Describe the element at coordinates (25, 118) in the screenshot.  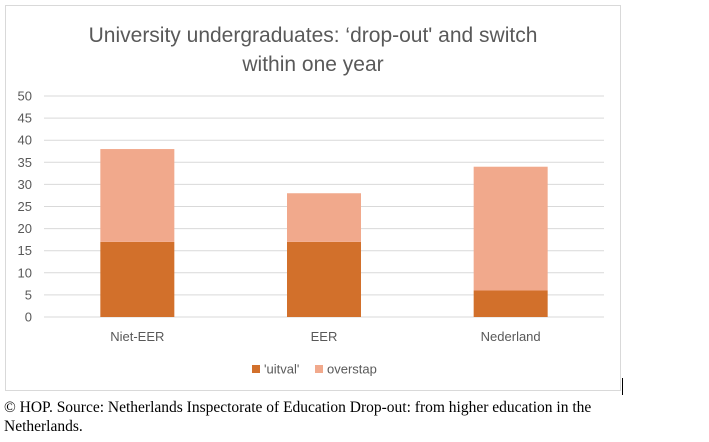
I see `y-tick-label-45: 45` at that location.